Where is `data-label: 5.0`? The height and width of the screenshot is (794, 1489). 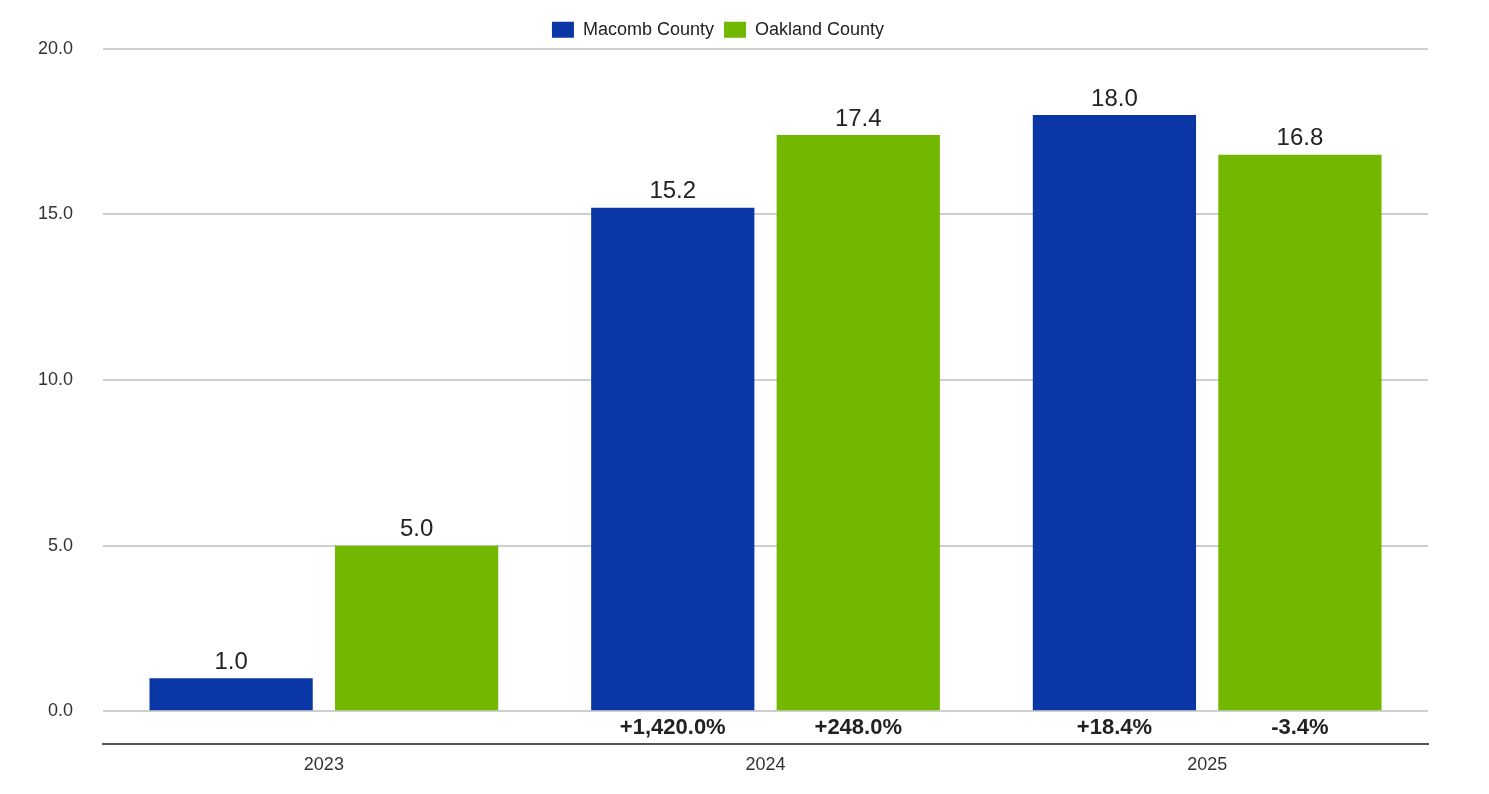
data-label: 5.0 is located at coordinates (416, 528).